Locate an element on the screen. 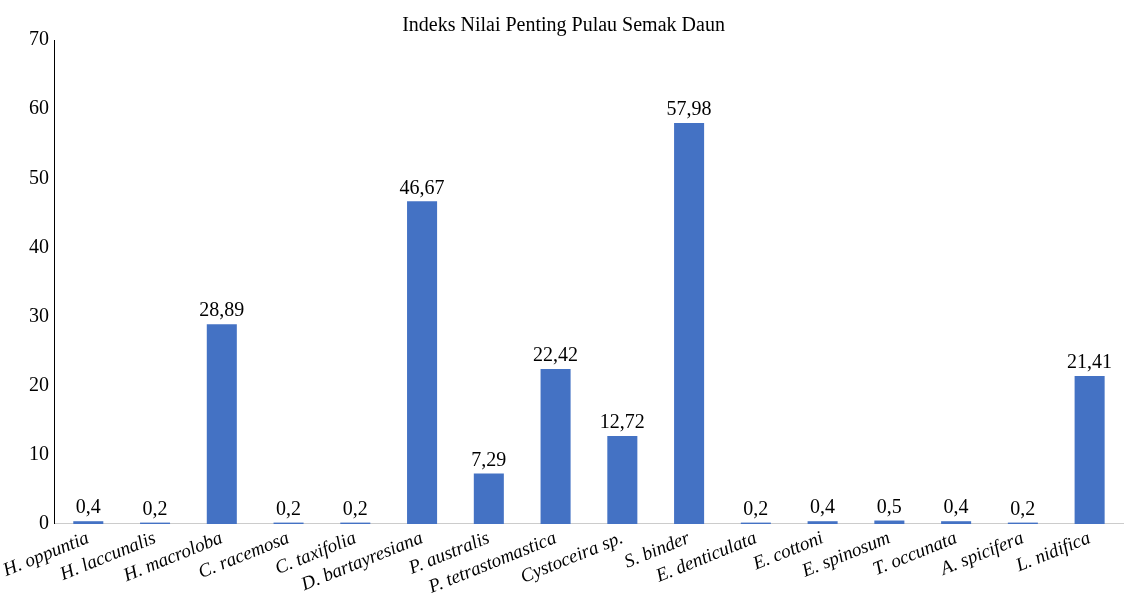 The image size is (1131, 602). data-label: 28,89 is located at coordinates (222, 309).